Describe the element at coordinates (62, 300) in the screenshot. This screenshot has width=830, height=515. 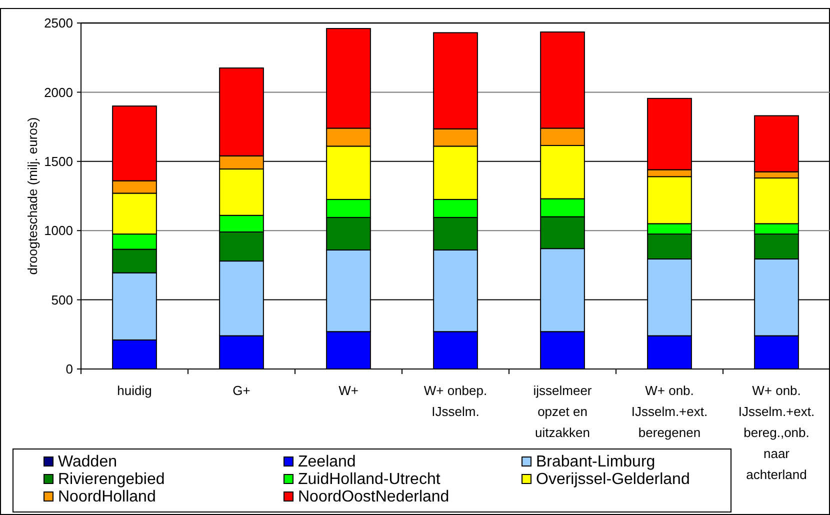
I see `y-tick-label: 500` at that location.